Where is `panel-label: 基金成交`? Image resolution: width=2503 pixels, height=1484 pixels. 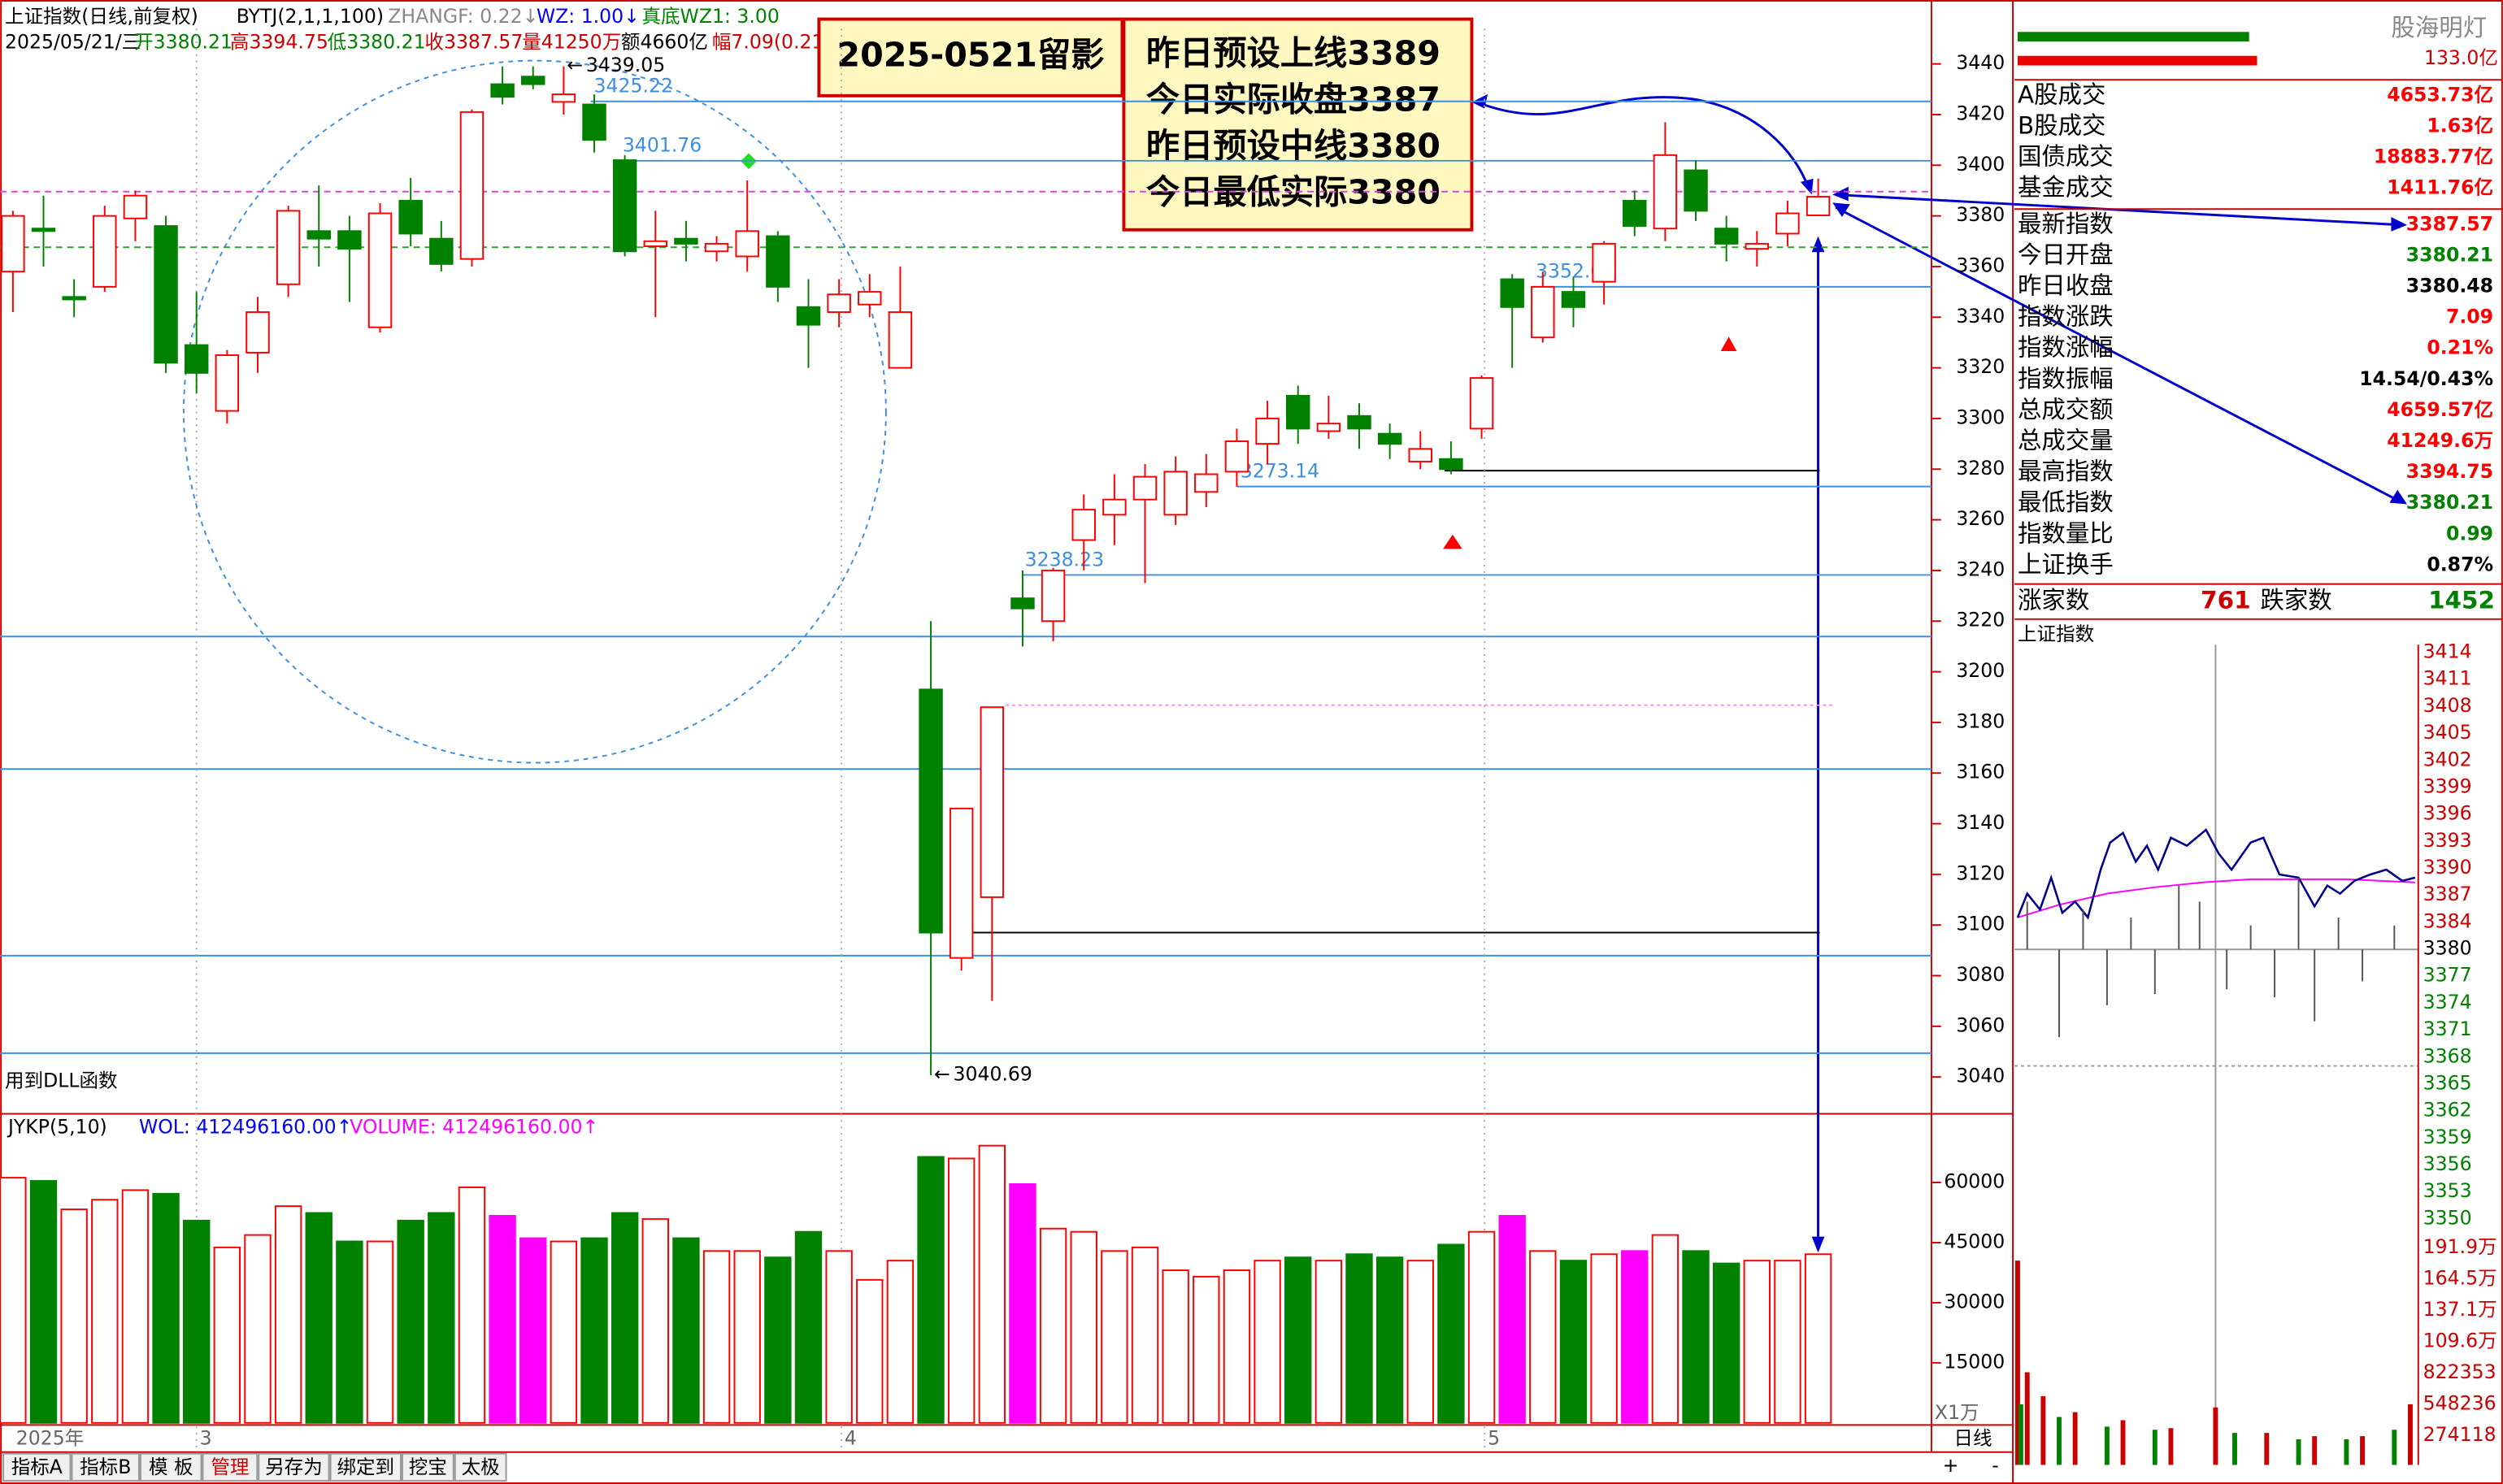
panel-label: 基金成交 is located at coordinates (2066, 188).